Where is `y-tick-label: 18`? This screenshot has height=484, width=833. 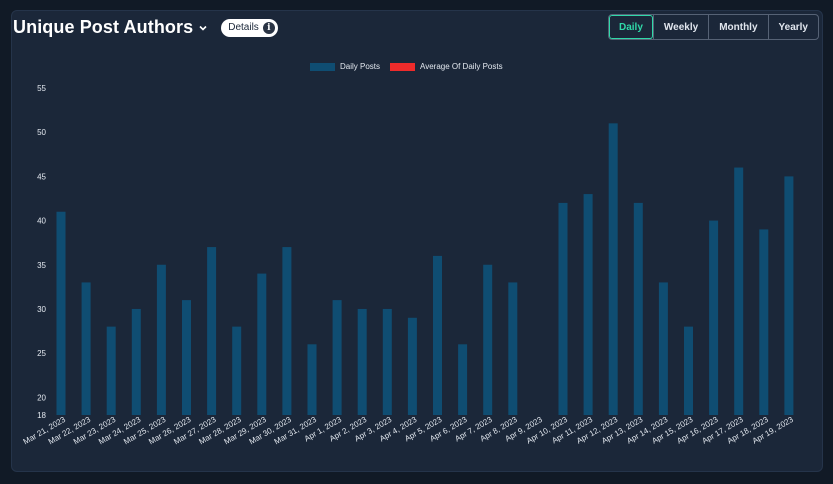 y-tick-label: 18 is located at coordinates (41, 415).